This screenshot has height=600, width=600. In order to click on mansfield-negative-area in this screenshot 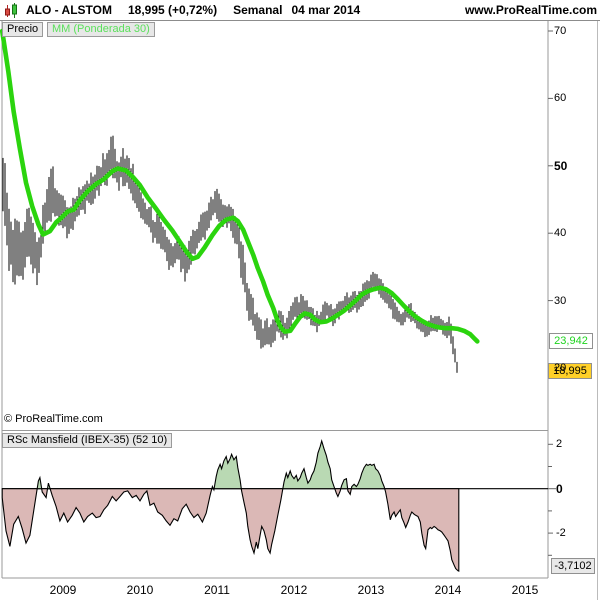, I will do `click(230, 530)`.